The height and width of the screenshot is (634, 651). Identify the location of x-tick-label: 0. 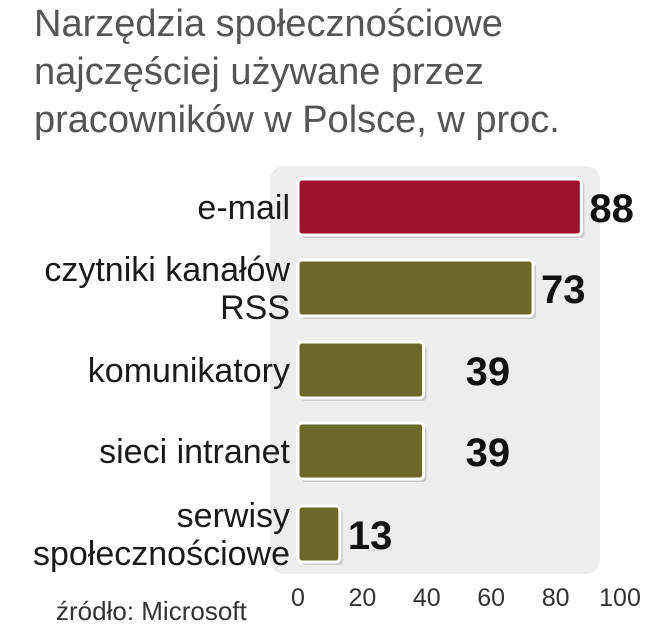
(298, 598).